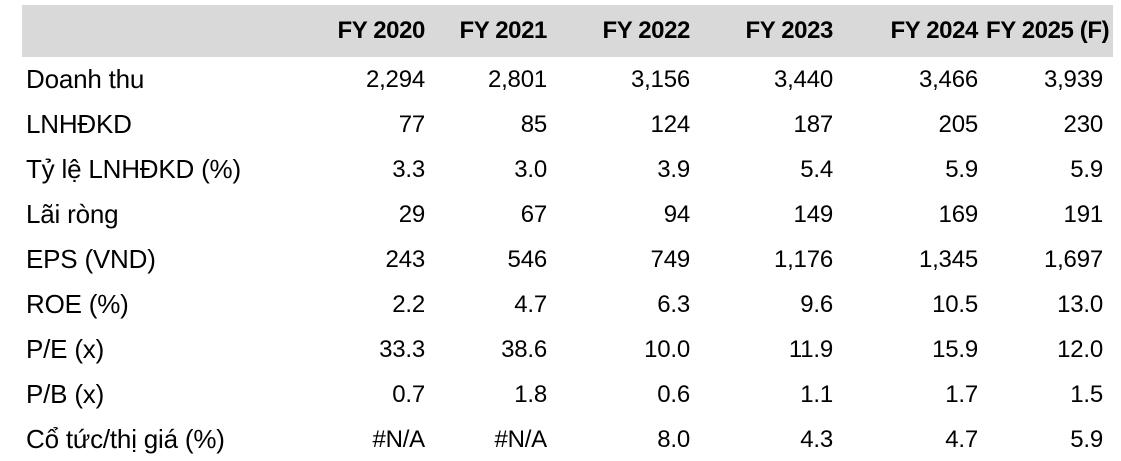  What do you see at coordinates (673, 394) in the screenshot?
I see `value-cell: 0.6` at bounding box center [673, 394].